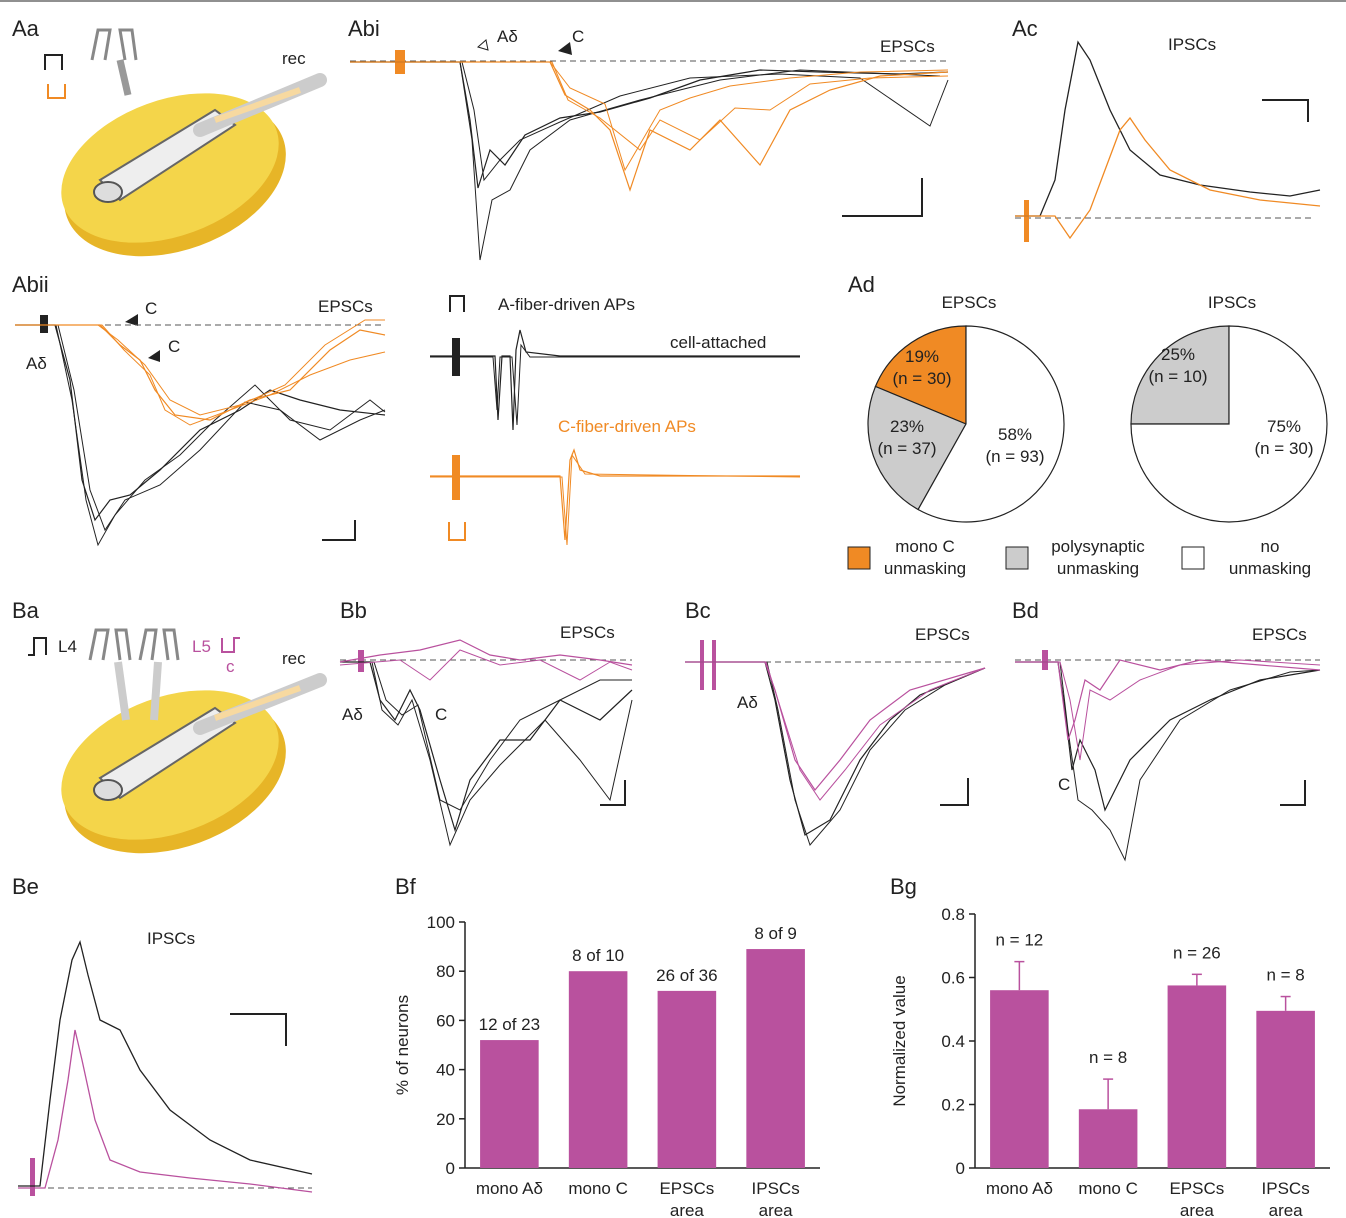 Image resolution: width=1346 pixels, height=1218 pixels. Describe the element at coordinates (406, 886) in the screenshot. I see `panel-label-Bf: Bf` at that location.